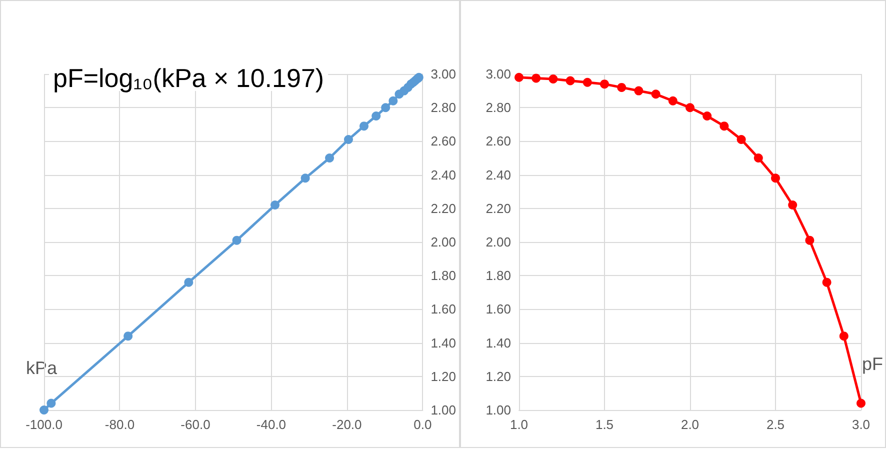 This screenshot has width=886, height=454. I want to click on x-axis-title: pF, so click(873, 364).